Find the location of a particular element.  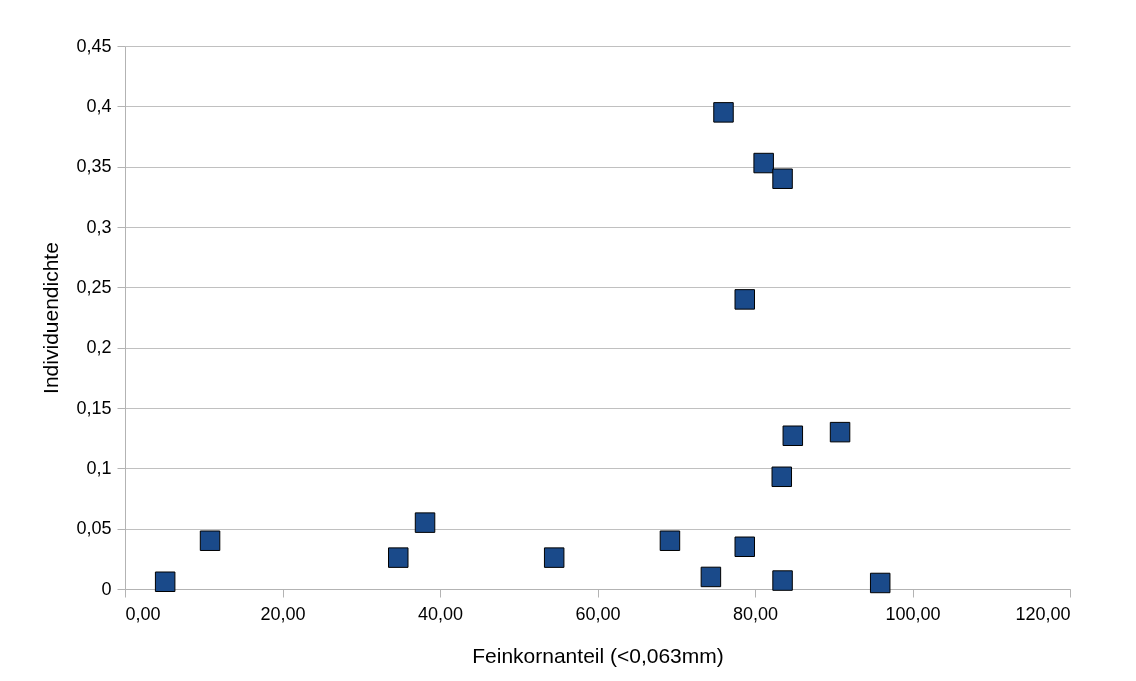

y-tick-label: 0,25 is located at coordinates (94, 286).